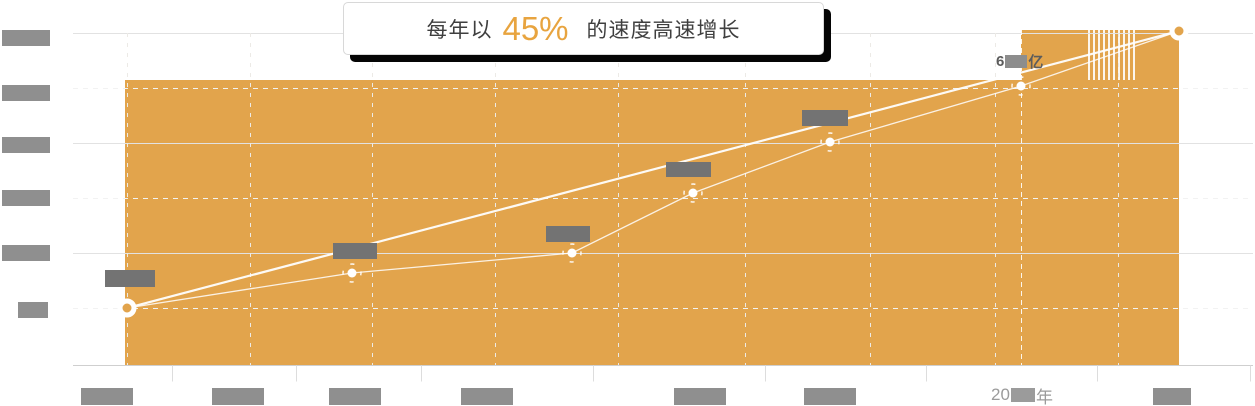 Image resolution: width=1255 pixels, height=406 pixels. Describe the element at coordinates (1044, 396) in the screenshot. I see `year-label-suffix: 年` at that location.